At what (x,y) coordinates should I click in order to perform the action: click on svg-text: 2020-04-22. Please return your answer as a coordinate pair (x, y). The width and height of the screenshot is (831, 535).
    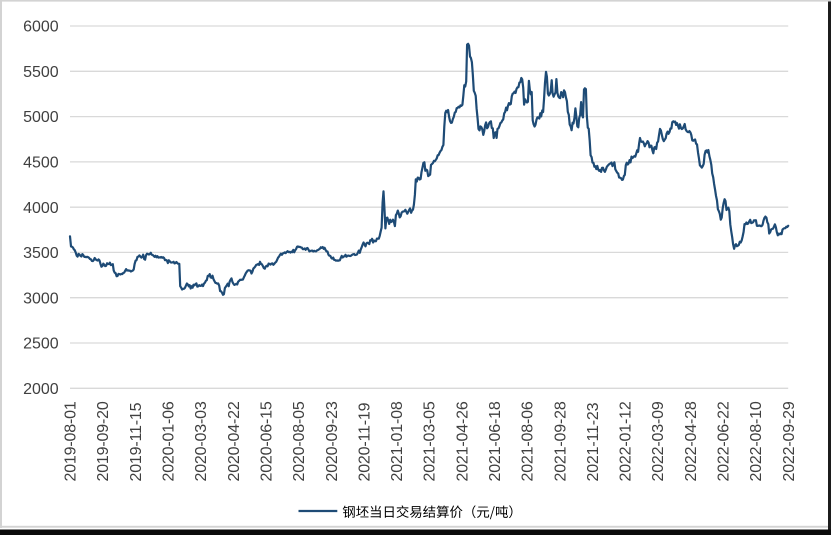
    Looking at the image, I should click on (234, 441).